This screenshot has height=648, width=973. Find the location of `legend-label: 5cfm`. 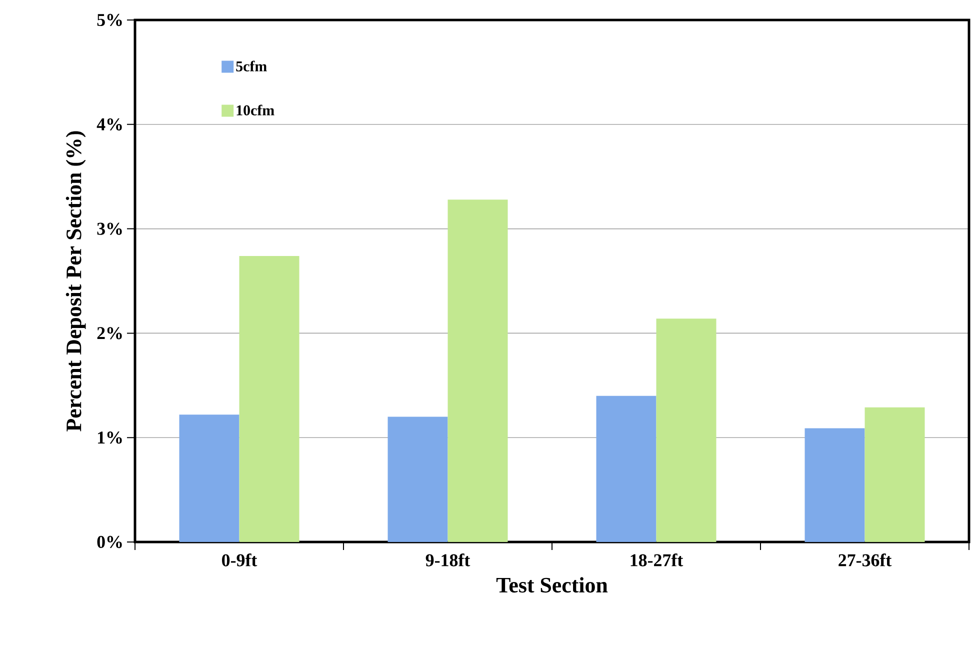

legend-label: 5cfm is located at coordinates (251, 66).